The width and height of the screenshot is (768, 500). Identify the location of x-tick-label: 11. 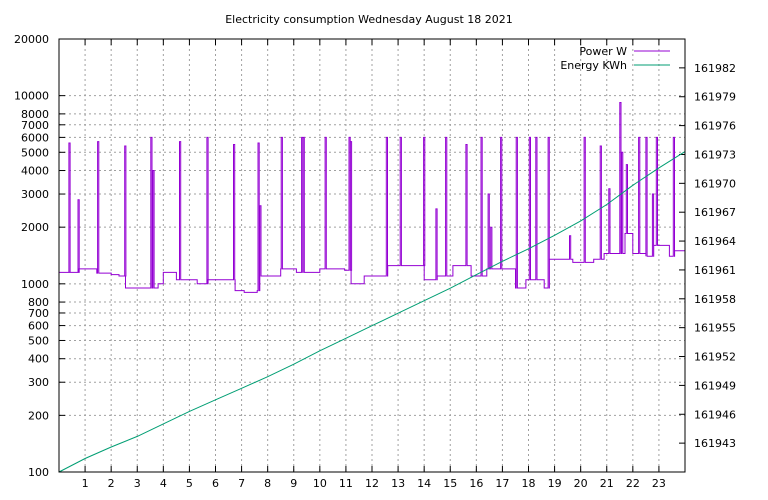
(346, 483).